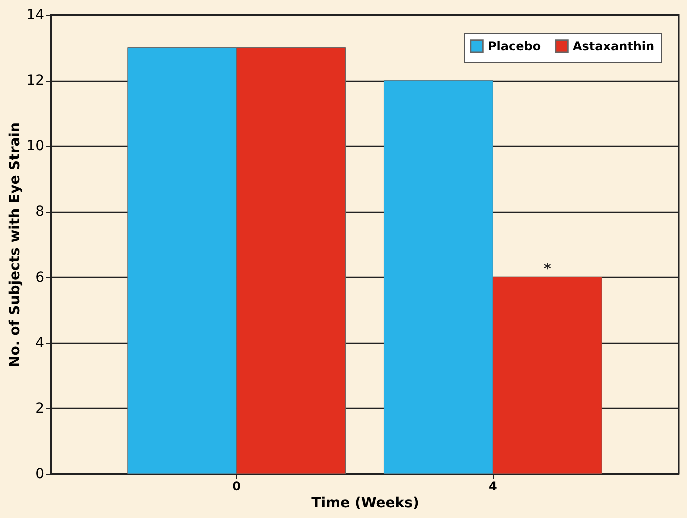  What do you see at coordinates (40, 212) in the screenshot?
I see `y-tick-label: 8` at bounding box center [40, 212].